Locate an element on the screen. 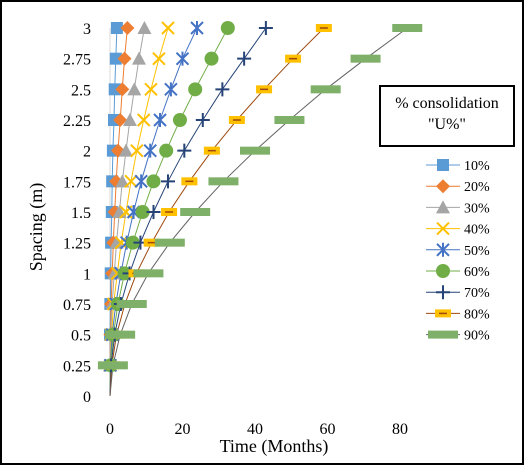  legend-label: 70% is located at coordinates (477, 293).